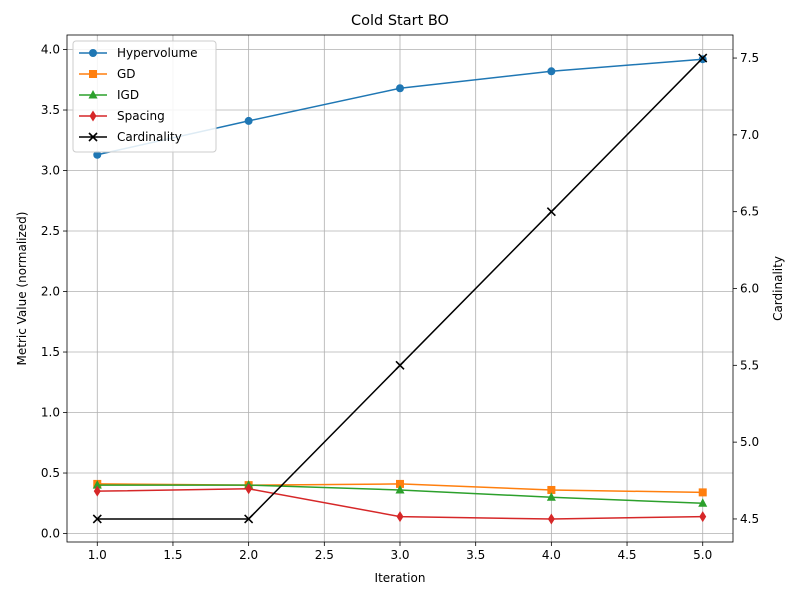 This screenshot has width=800, height=604. What do you see at coordinates (551, 555) in the screenshot?
I see `x-tick-label: 4.0` at bounding box center [551, 555].